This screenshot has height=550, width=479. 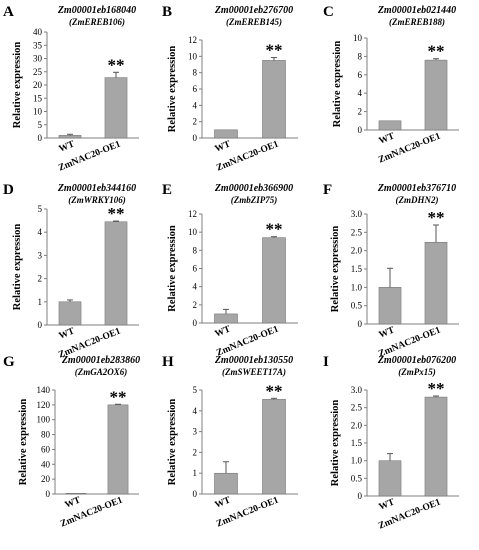 I want to click on y-tick-label: 30, so click(x=38, y=59).